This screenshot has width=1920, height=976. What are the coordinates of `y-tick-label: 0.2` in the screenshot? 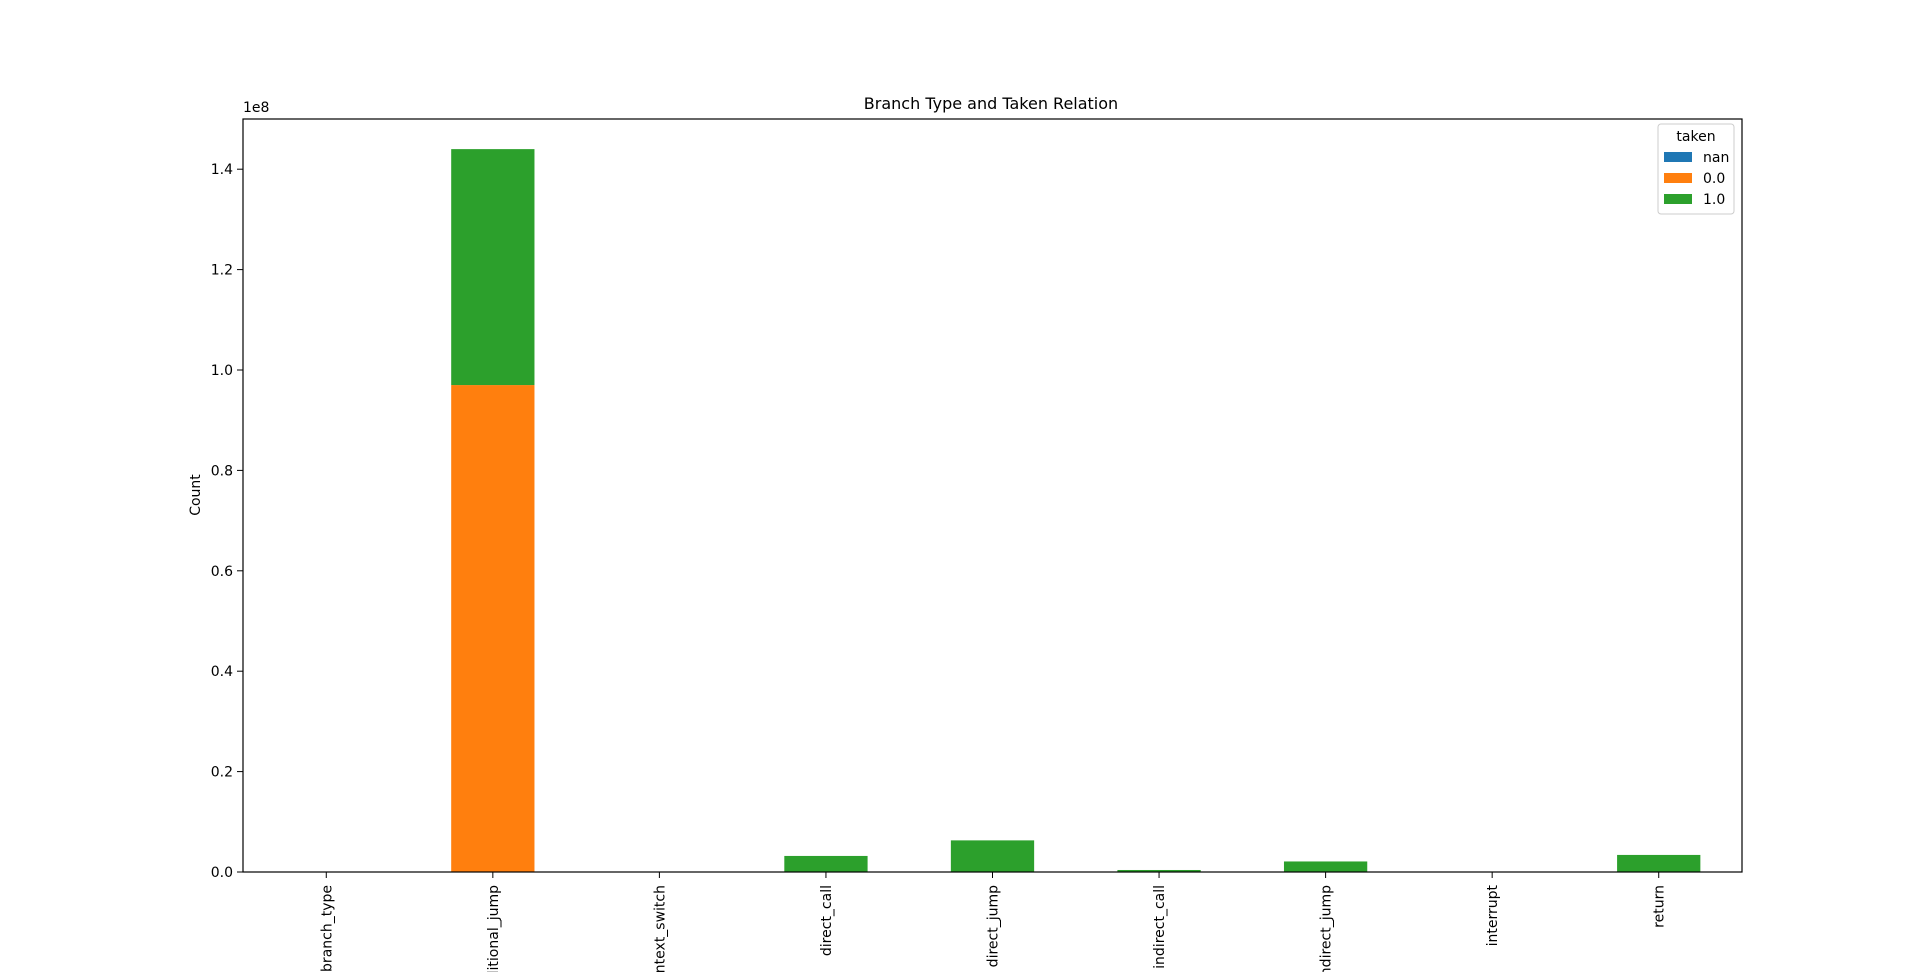 It's located at (222, 773).